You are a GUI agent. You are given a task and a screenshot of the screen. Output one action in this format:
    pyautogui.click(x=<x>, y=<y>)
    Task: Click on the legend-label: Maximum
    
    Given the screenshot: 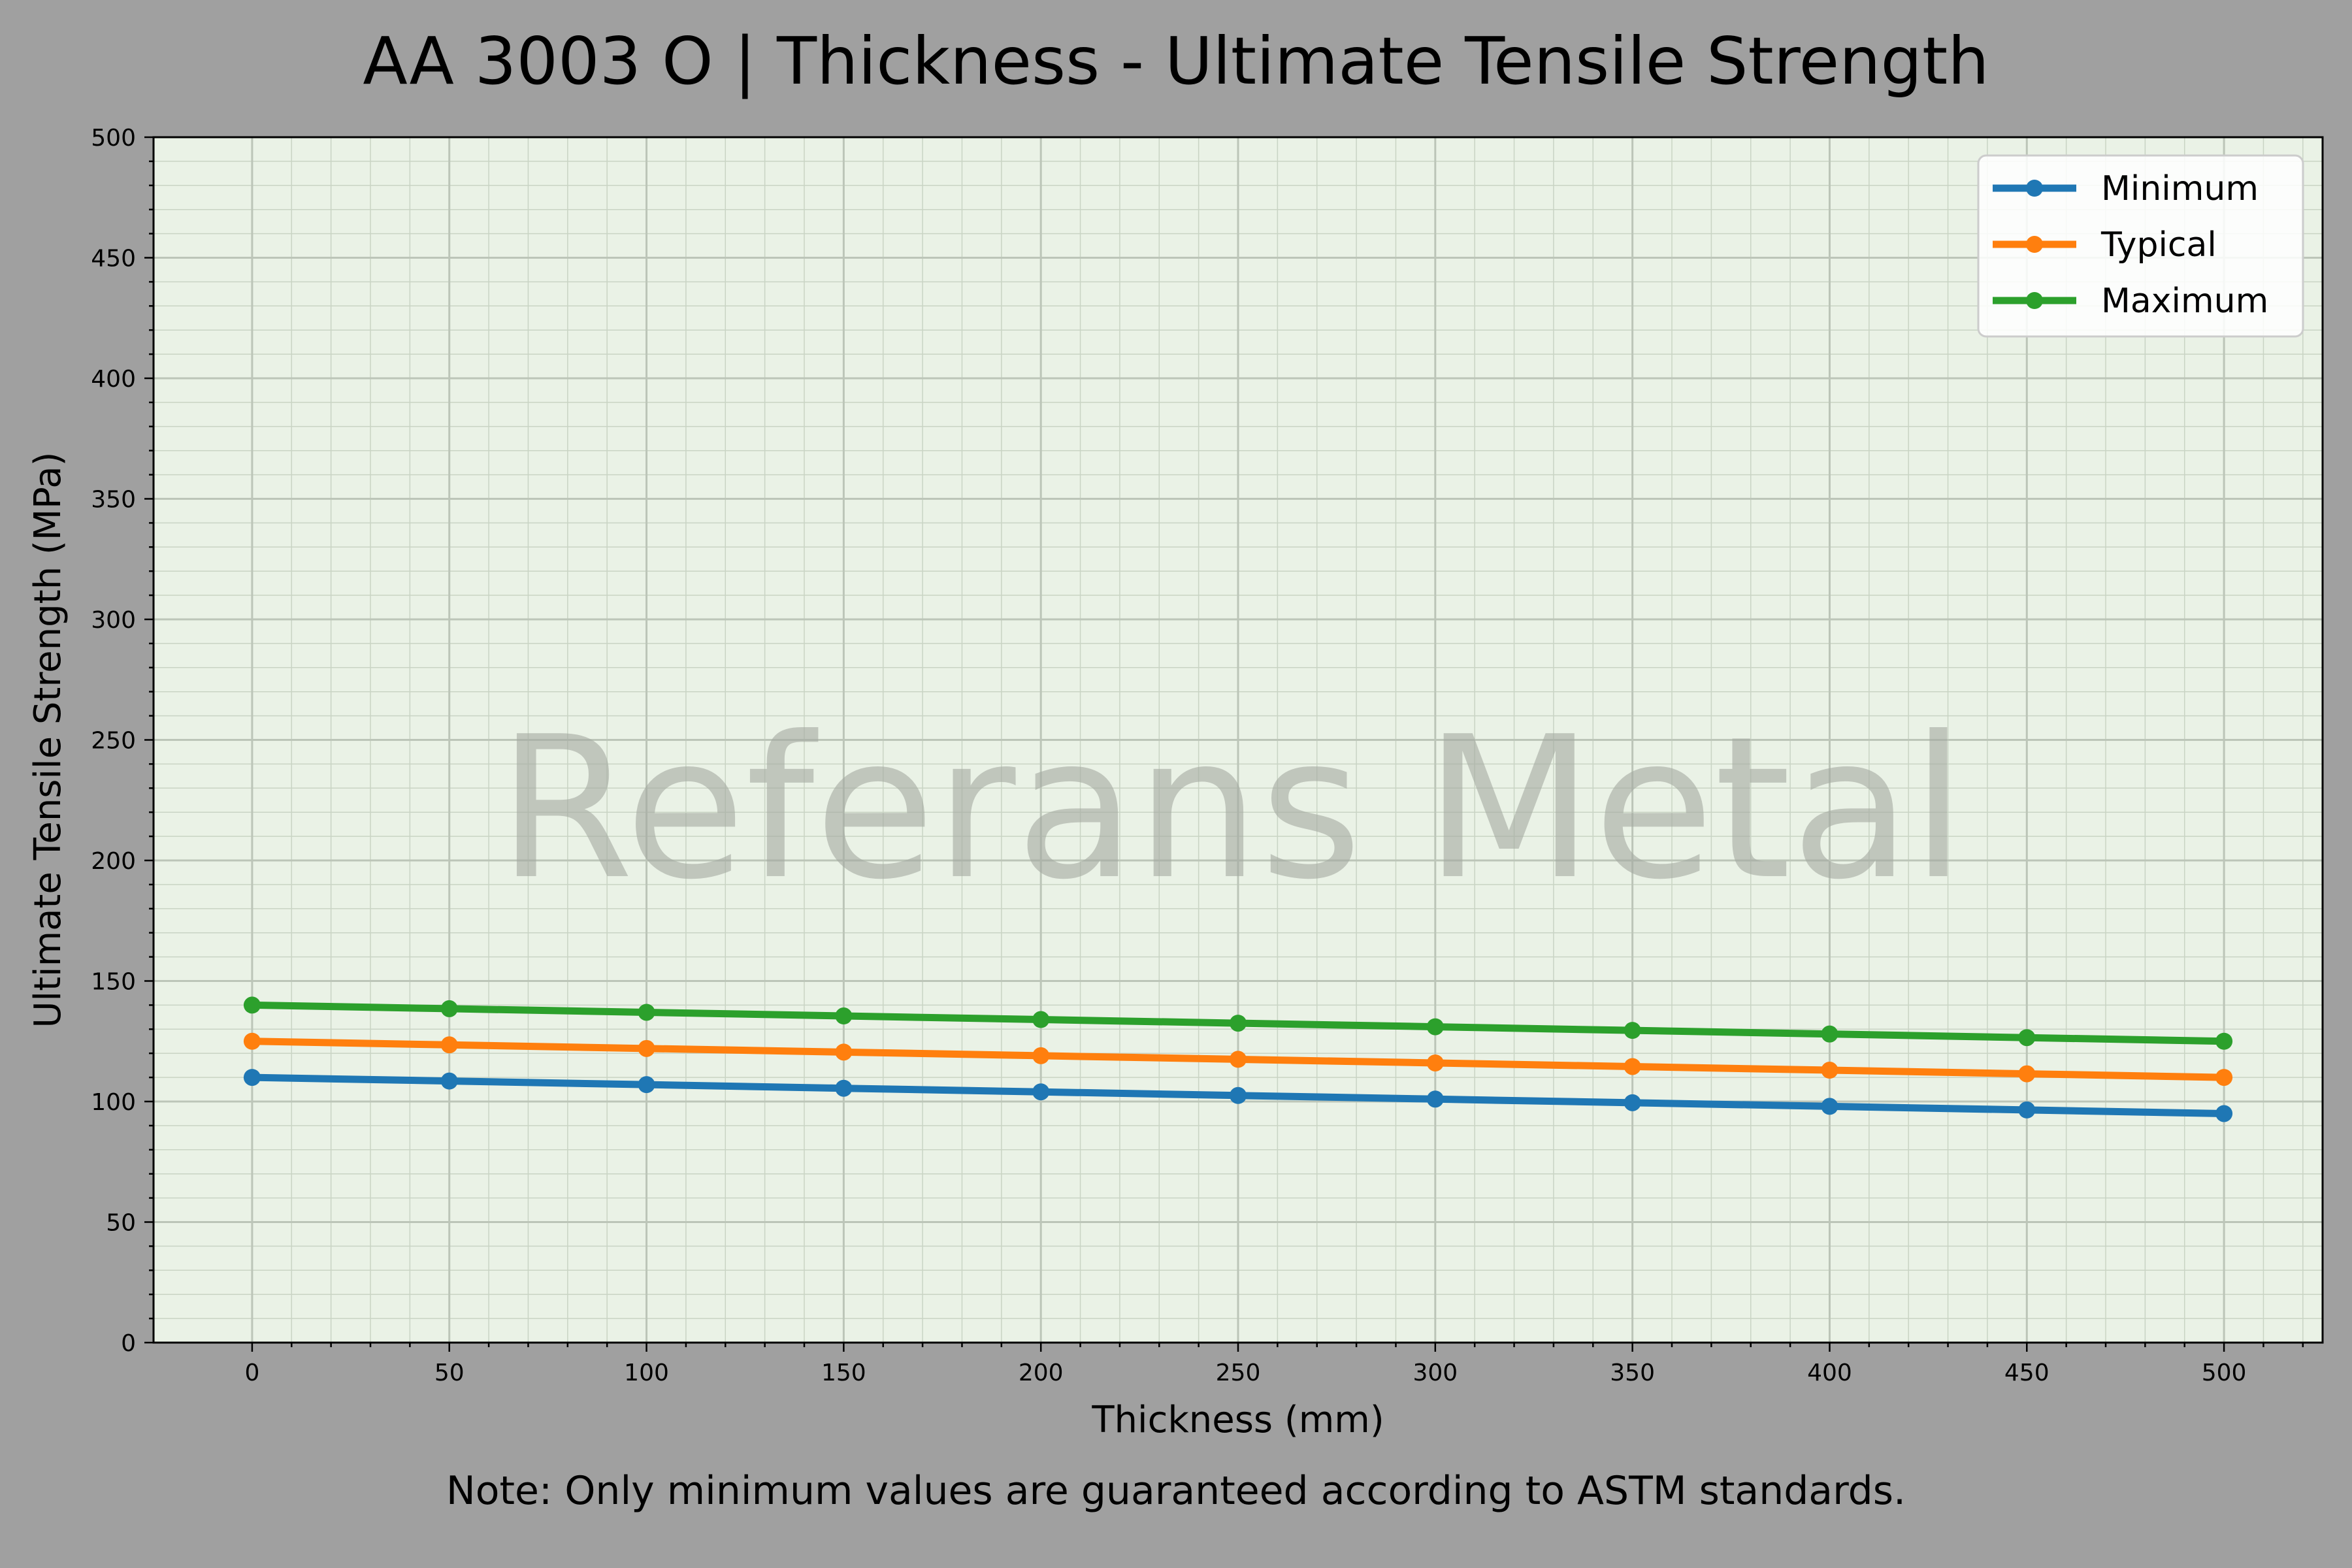 What is the action you would take?
    pyautogui.click(x=2184, y=301)
    